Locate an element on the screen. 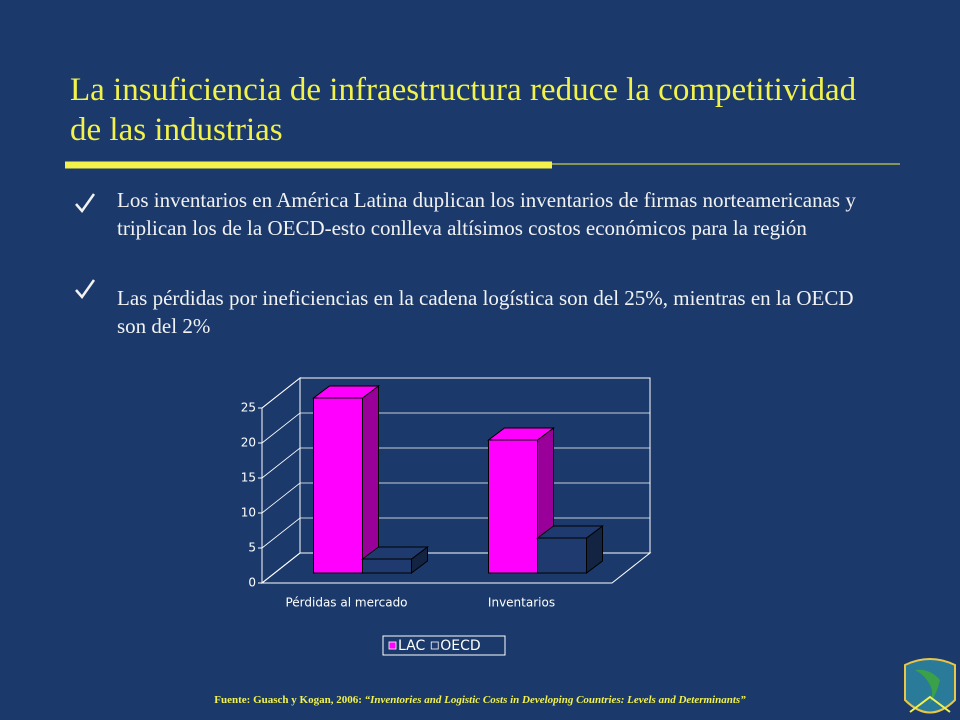  legend-label: OECD is located at coordinates (460, 646).